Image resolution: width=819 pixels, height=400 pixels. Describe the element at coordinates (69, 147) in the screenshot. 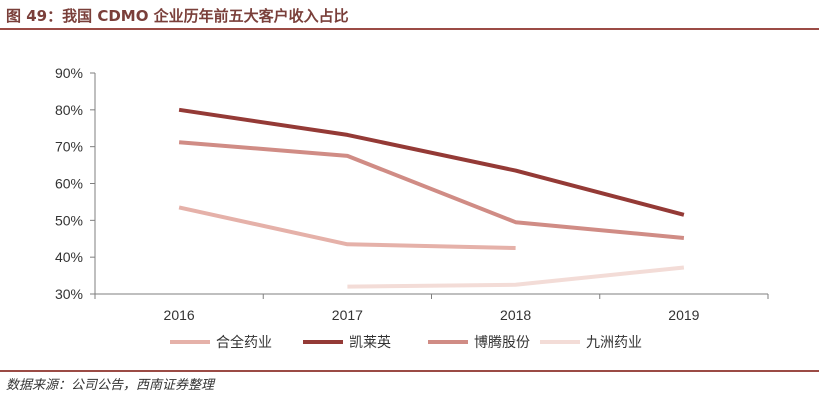

I see `y-tick-label: 70%` at that location.